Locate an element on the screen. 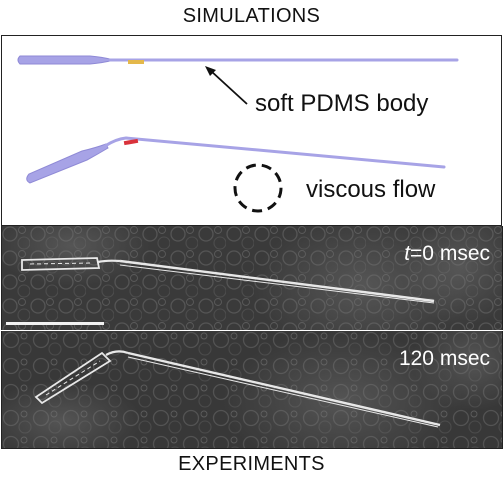 The height and width of the screenshot is (481, 503). straight-swimmer is located at coordinates (238, 60).